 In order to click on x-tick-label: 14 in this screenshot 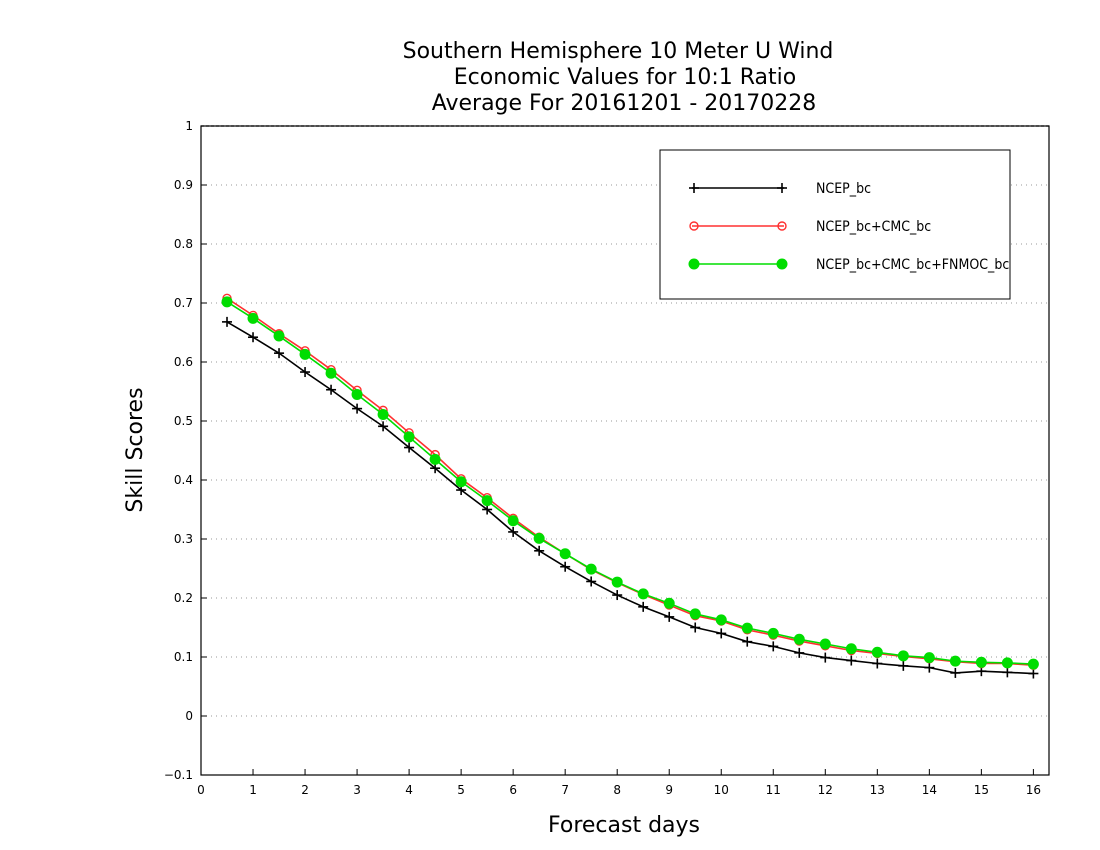, I will do `click(929, 790)`.